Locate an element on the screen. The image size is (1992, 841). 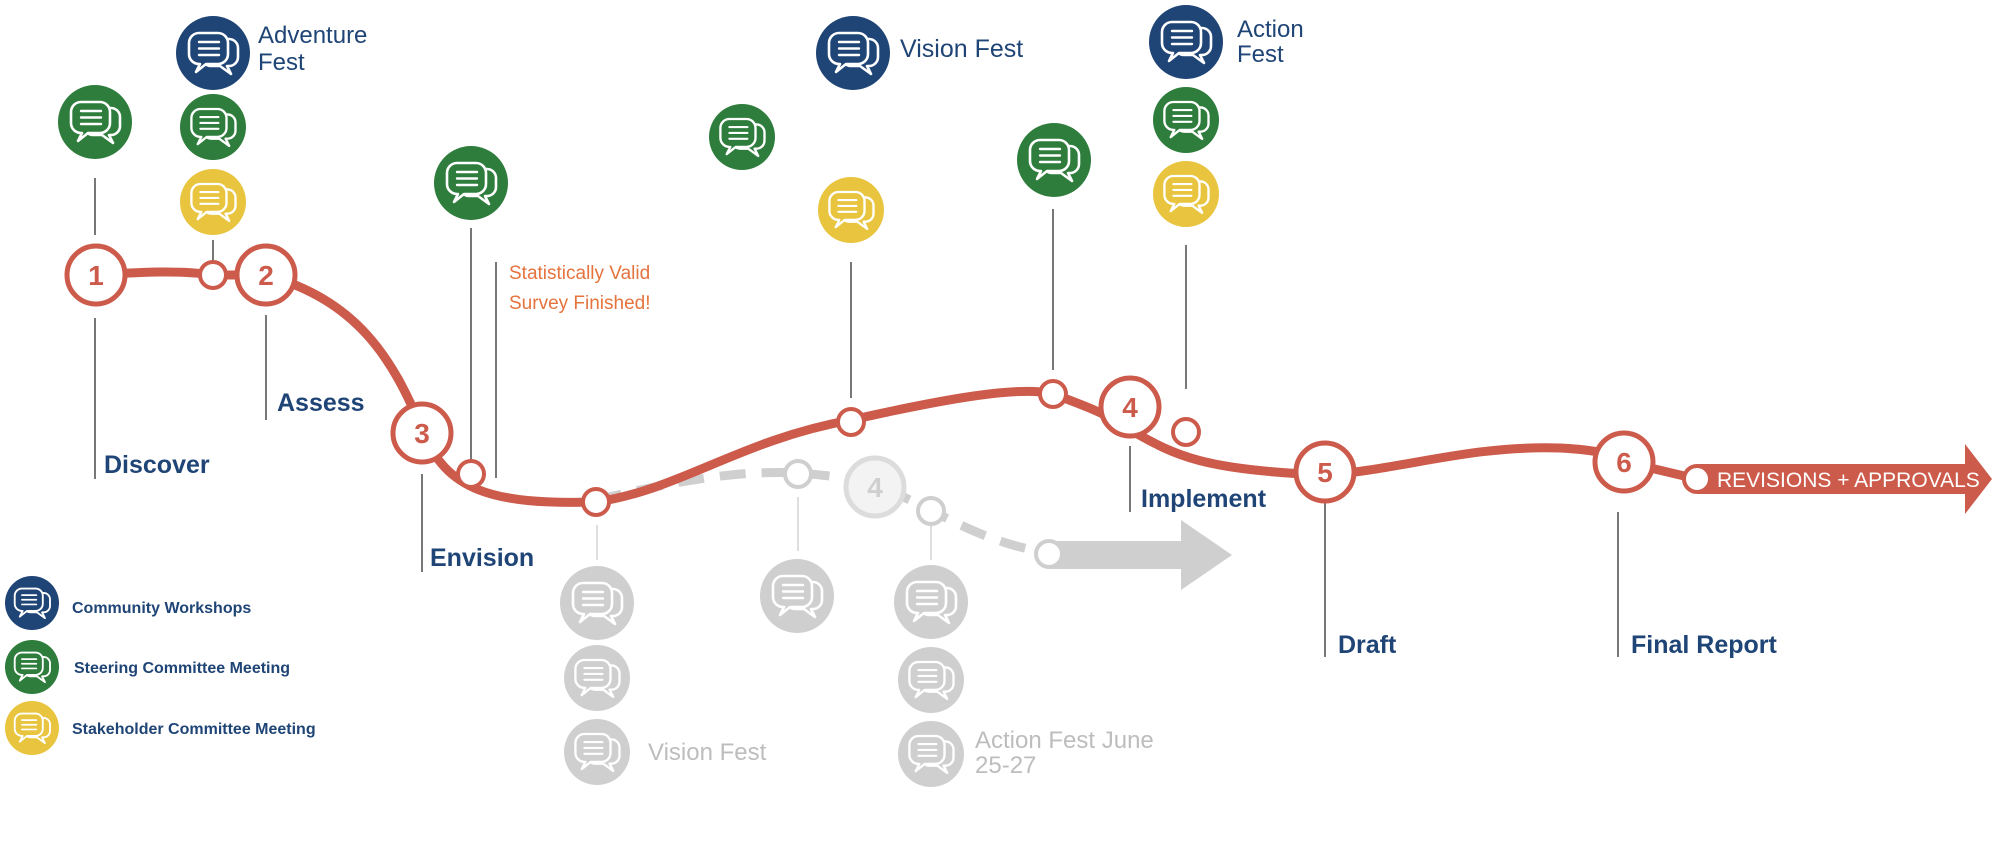
milestone-5: 5 is located at coordinates (1325, 472).